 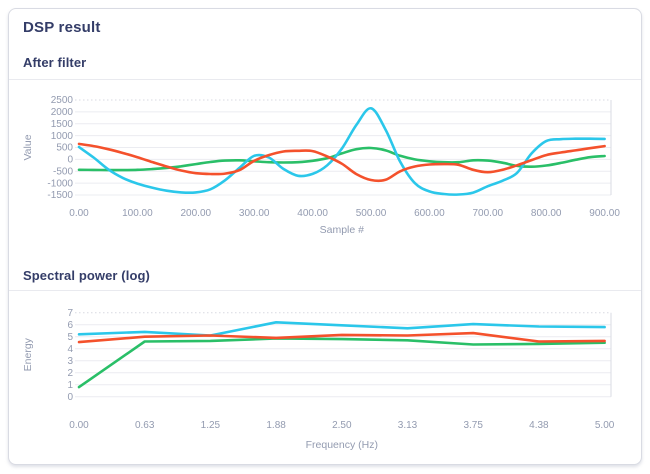 I want to click on y-tick-label: 1, so click(x=70, y=385).